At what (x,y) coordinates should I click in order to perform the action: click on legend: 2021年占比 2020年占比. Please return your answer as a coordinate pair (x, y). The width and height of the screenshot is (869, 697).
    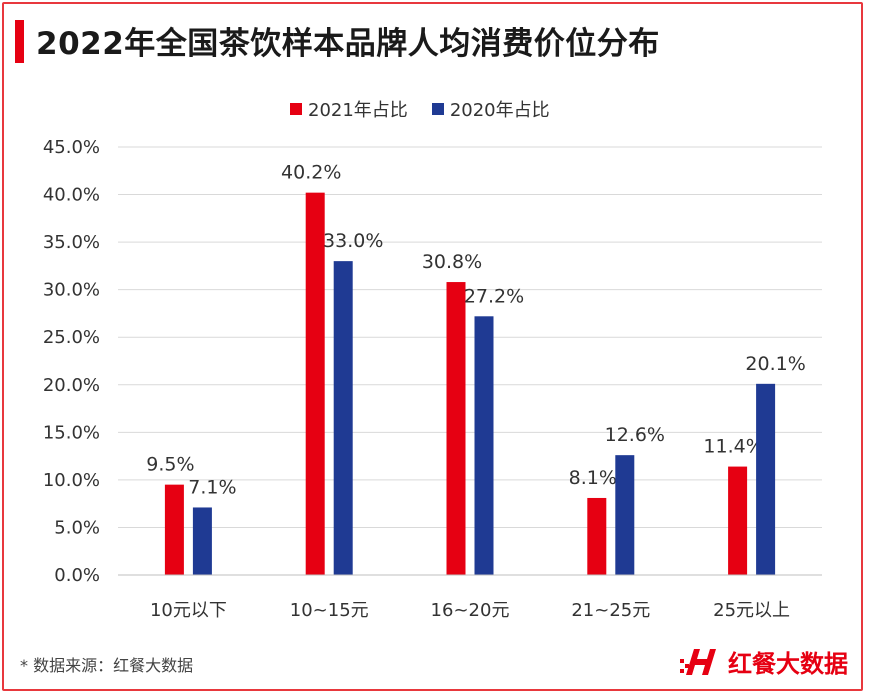
    Looking at the image, I should click on (420, 109).